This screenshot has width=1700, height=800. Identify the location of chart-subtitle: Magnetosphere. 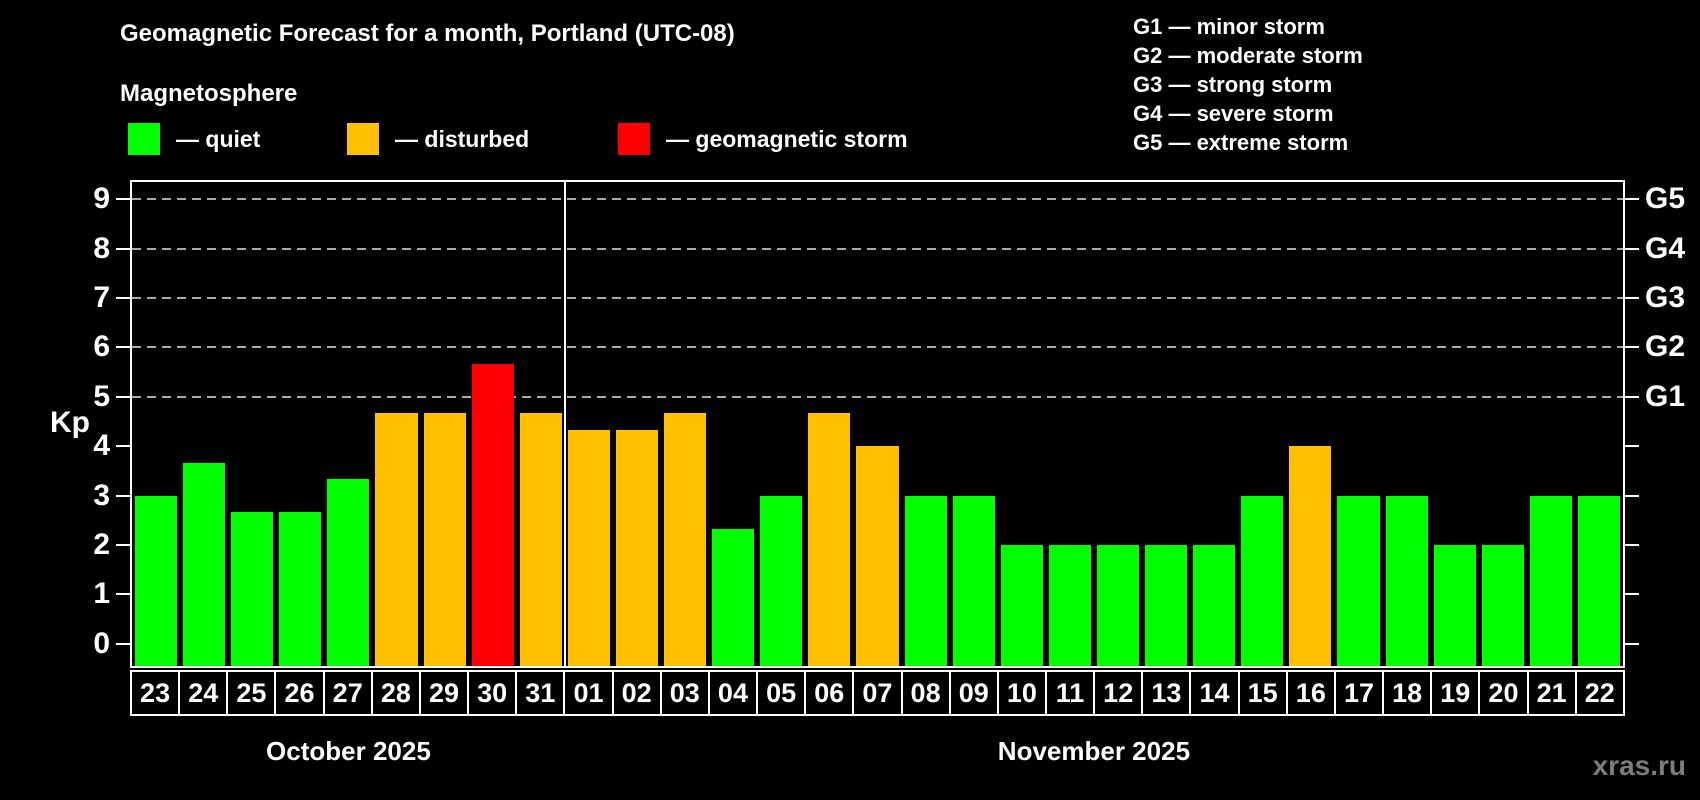
(209, 93).